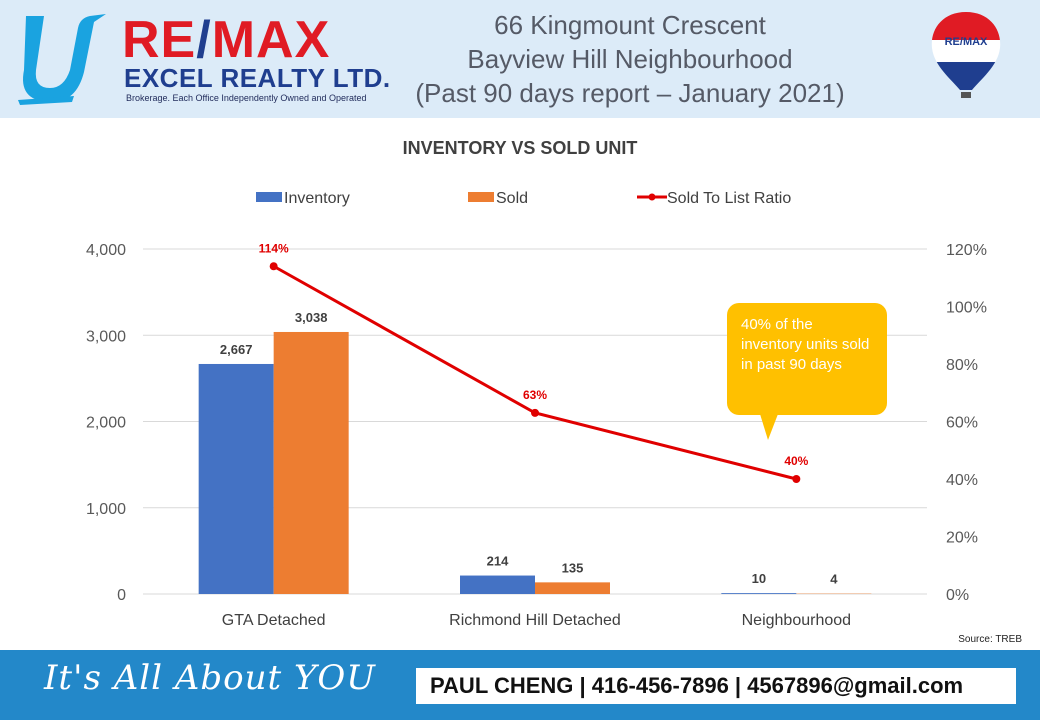 The image size is (1040, 720). I want to click on y2-tick-label: 80%, so click(962, 365).